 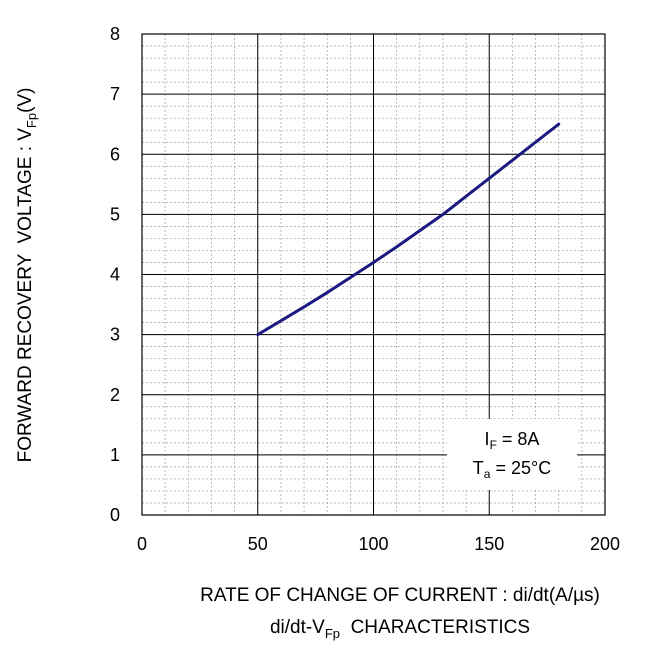 What do you see at coordinates (115, 34) in the screenshot?
I see `y-tick-label: 8` at bounding box center [115, 34].